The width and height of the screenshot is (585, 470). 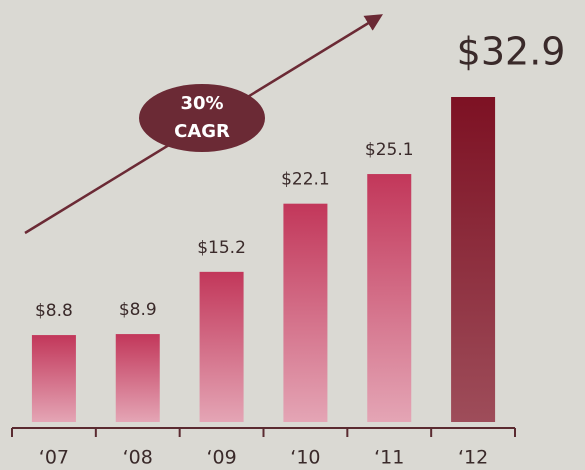 What do you see at coordinates (202, 131) in the screenshot?
I see `annotation-line: CAGR` at bounding box center [202, 131].